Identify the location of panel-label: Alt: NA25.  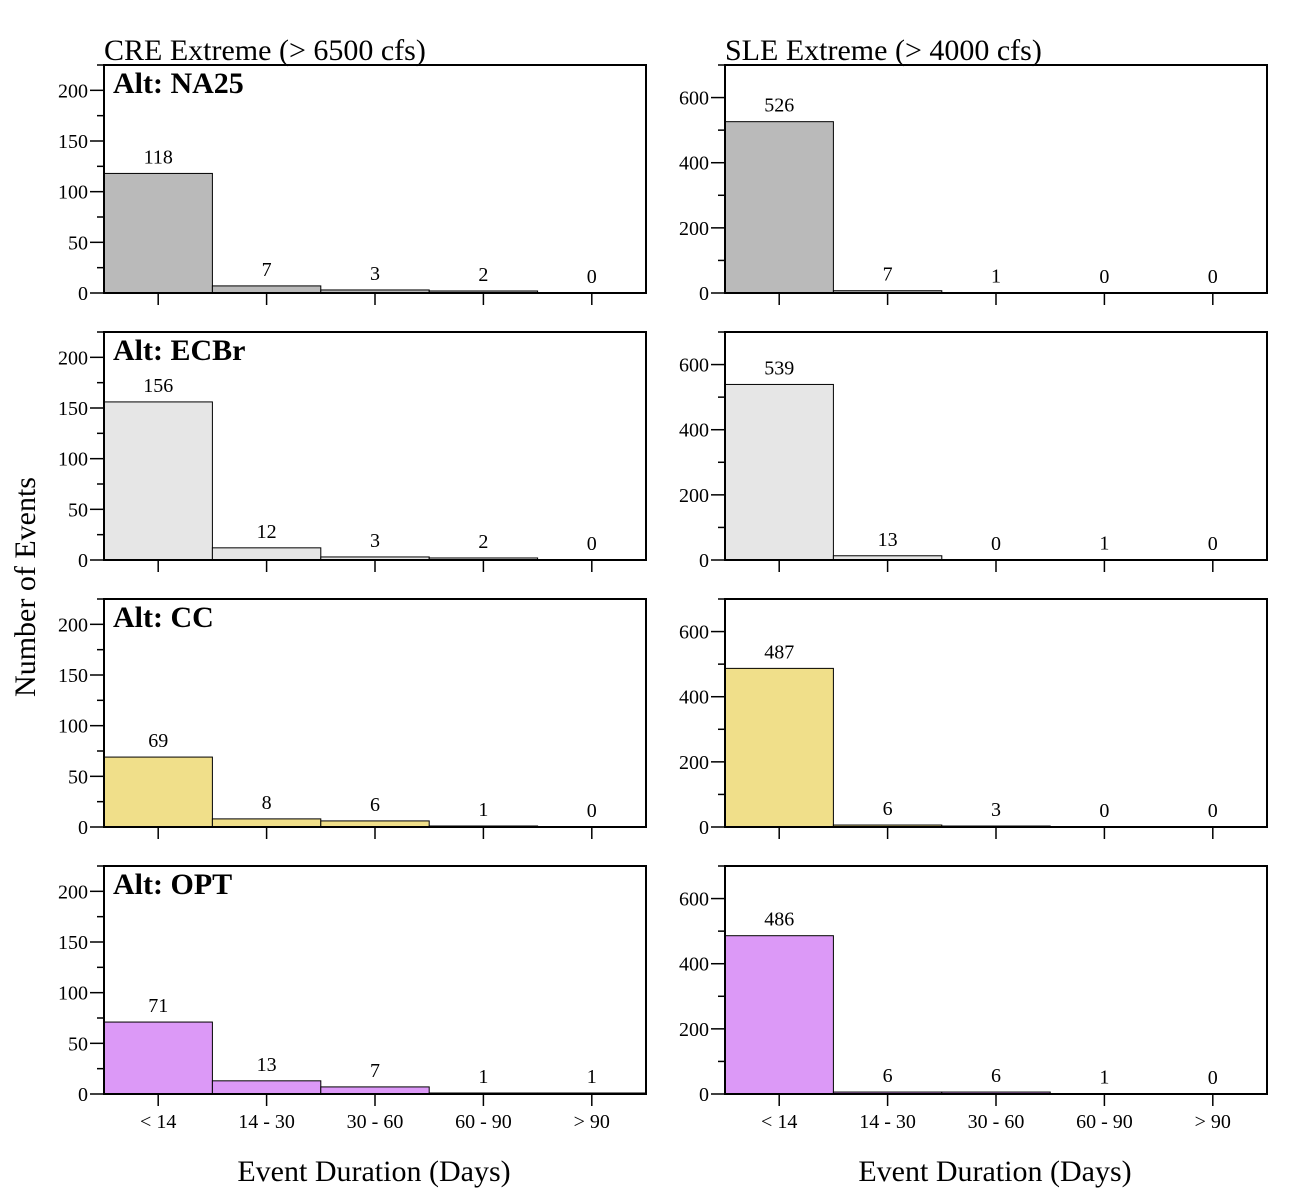
(178, 83).